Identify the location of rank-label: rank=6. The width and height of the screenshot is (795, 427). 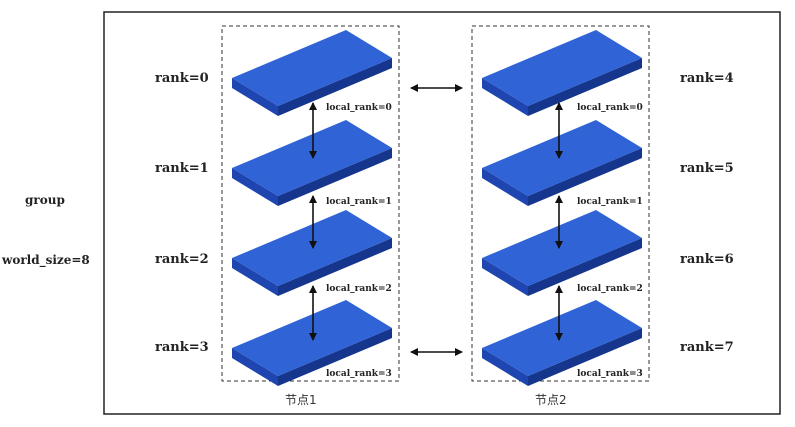
(707, 259).